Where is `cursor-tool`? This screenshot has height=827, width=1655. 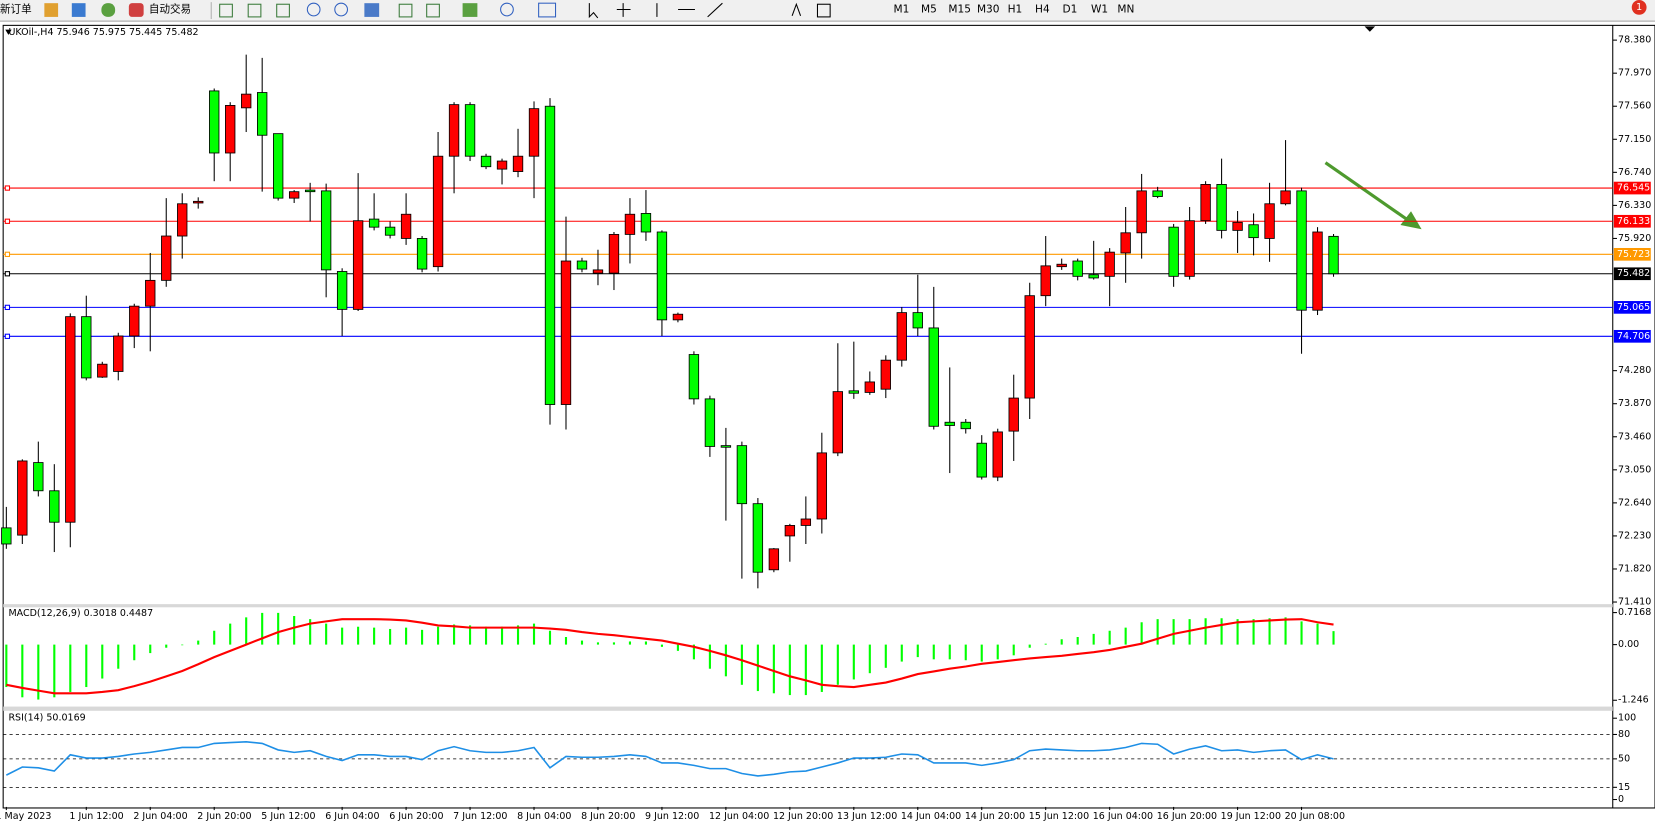
cursor-tool is located at coordinates (593, 11).